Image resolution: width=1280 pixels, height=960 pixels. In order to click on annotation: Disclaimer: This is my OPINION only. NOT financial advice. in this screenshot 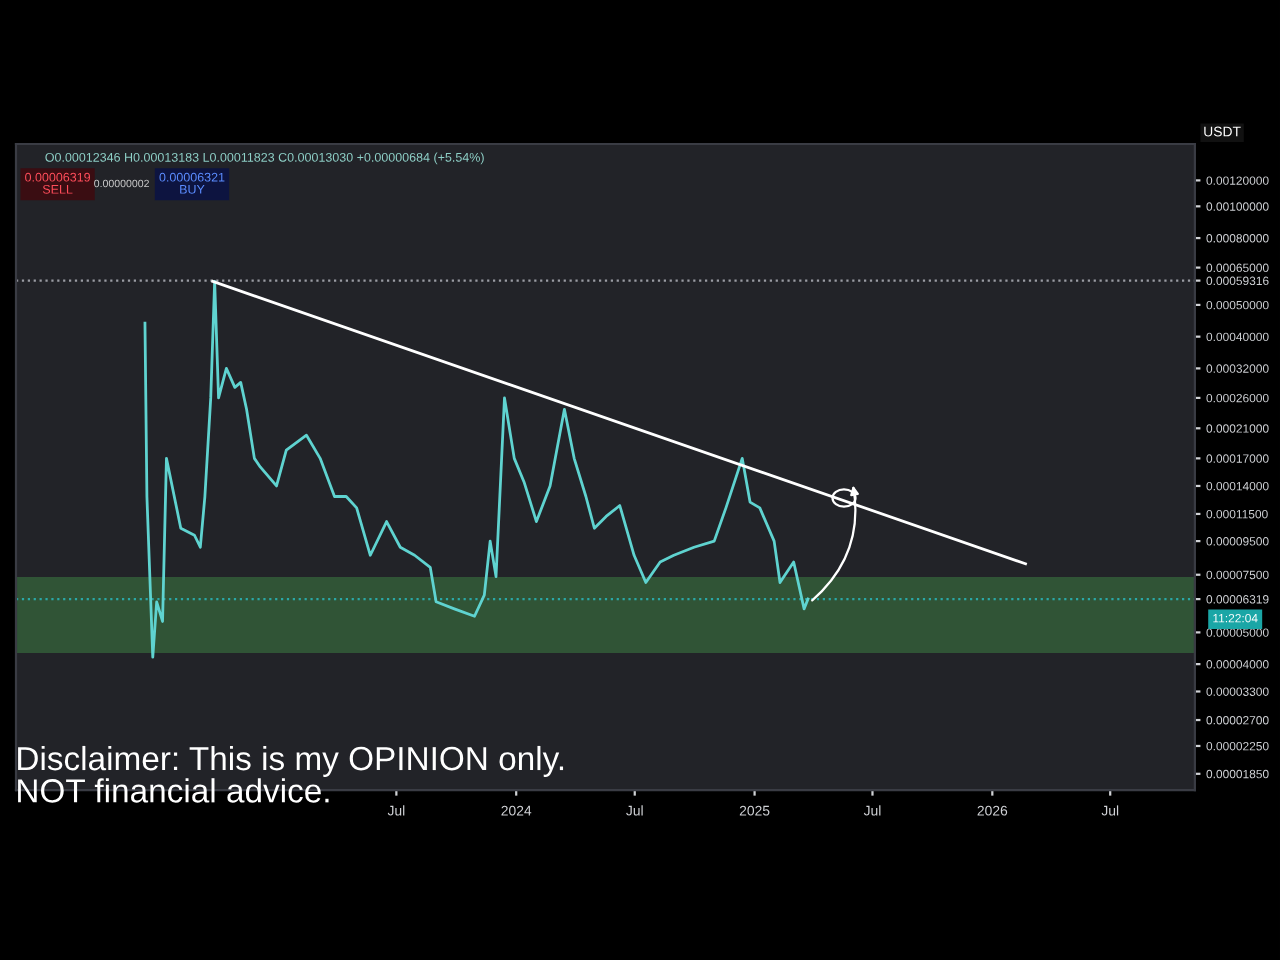, I will do `click(291, 774)`.